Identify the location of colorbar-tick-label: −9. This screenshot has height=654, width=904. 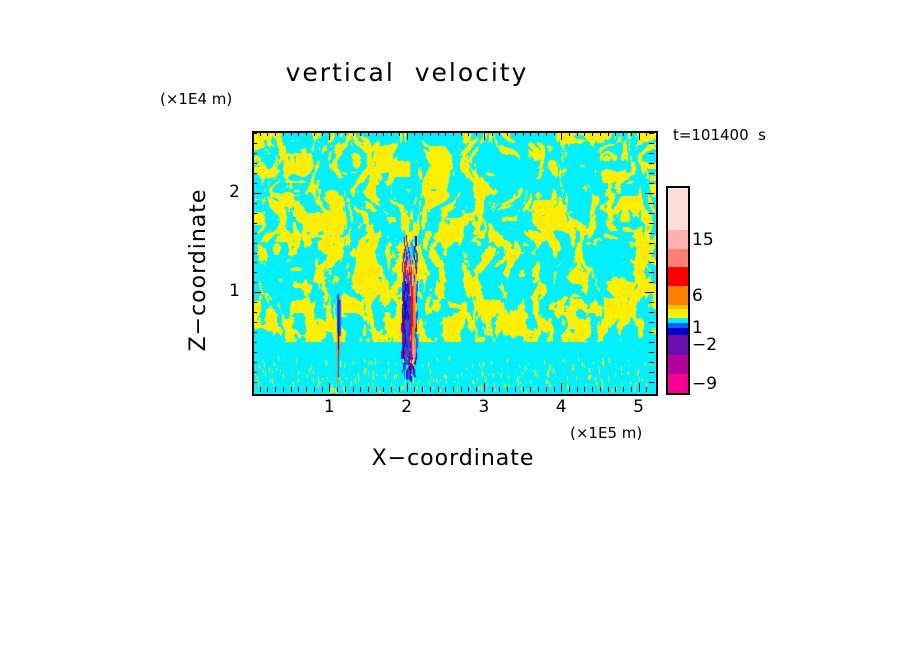
(705, 384).